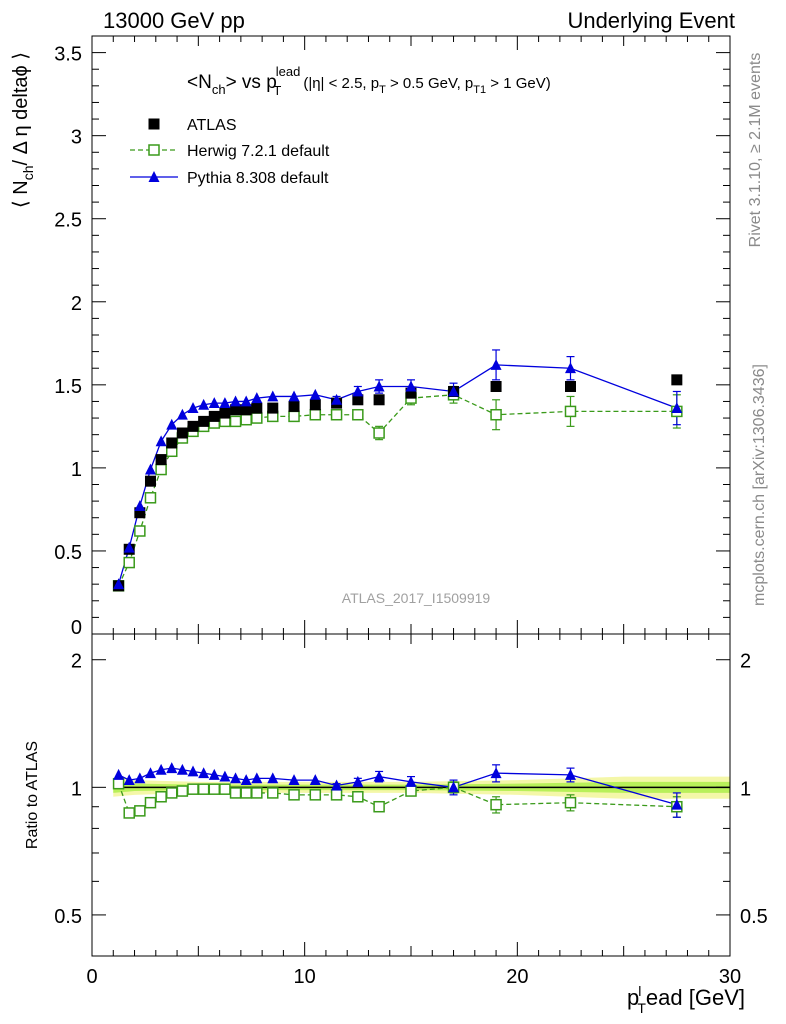 The width and height of the screenshot is (786, 1024). Describe the element at coordinates (755, 150) in the screenshot. I see `rivet-version-label: Rivet 3.1.10, ≥ 2.1M events` at that location.